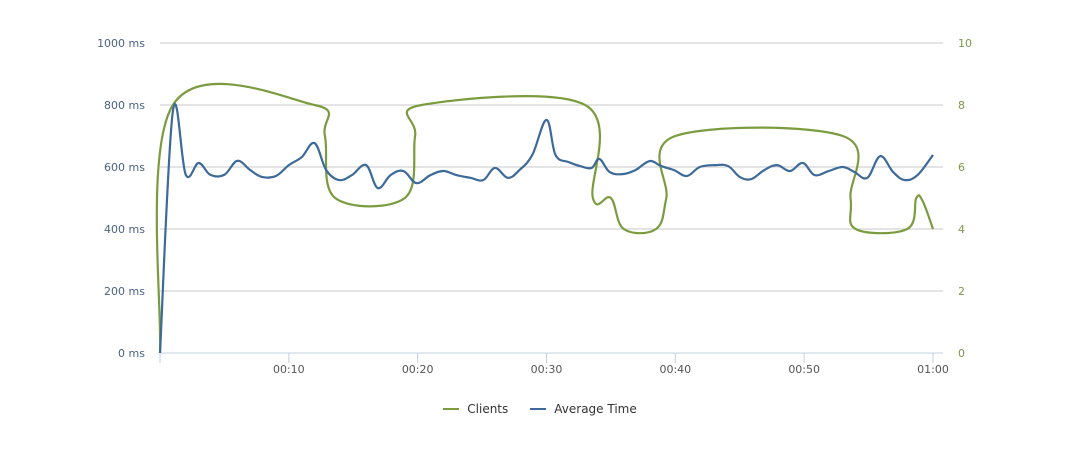 This screenshot has width=1080, height=460. What do you see at coordinates (961, 105) in the screenshot?
I see `y-right-tick-label: 8` at bounding box center [961, 105].